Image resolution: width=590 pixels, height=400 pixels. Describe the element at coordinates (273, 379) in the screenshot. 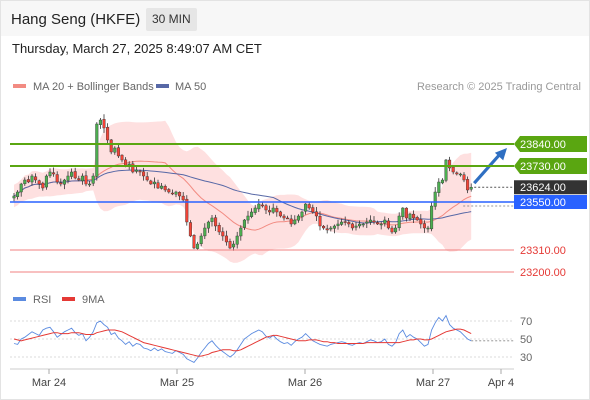

I see `x-axis: Mar 24 Mar 25 Mar 26 Mar 27 Apr 4` at that location.